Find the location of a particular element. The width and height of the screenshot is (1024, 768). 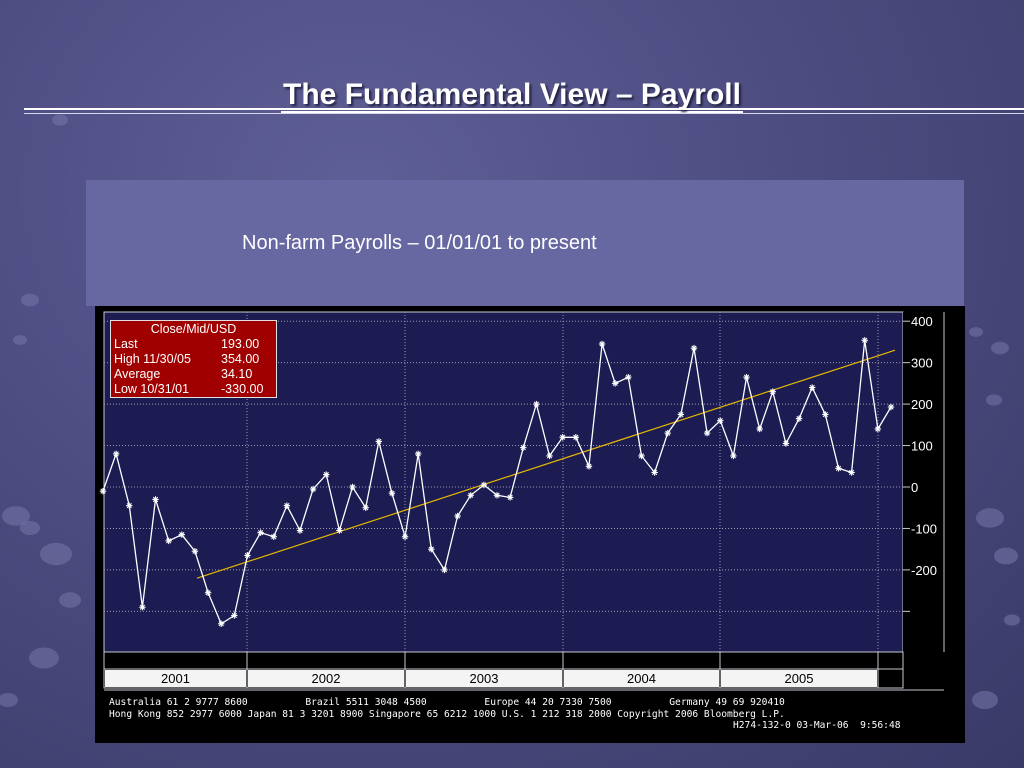

legend-value: -330.00 is located at coordinates (242, 389).